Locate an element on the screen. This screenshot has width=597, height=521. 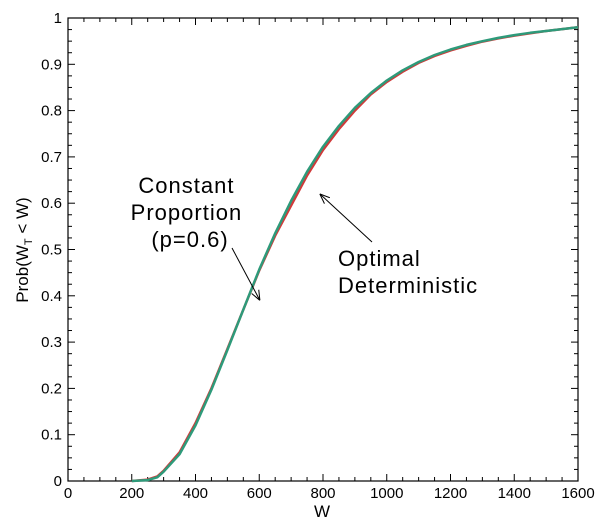
annotation-line: Deterministic is located at coordinates (408, 285).